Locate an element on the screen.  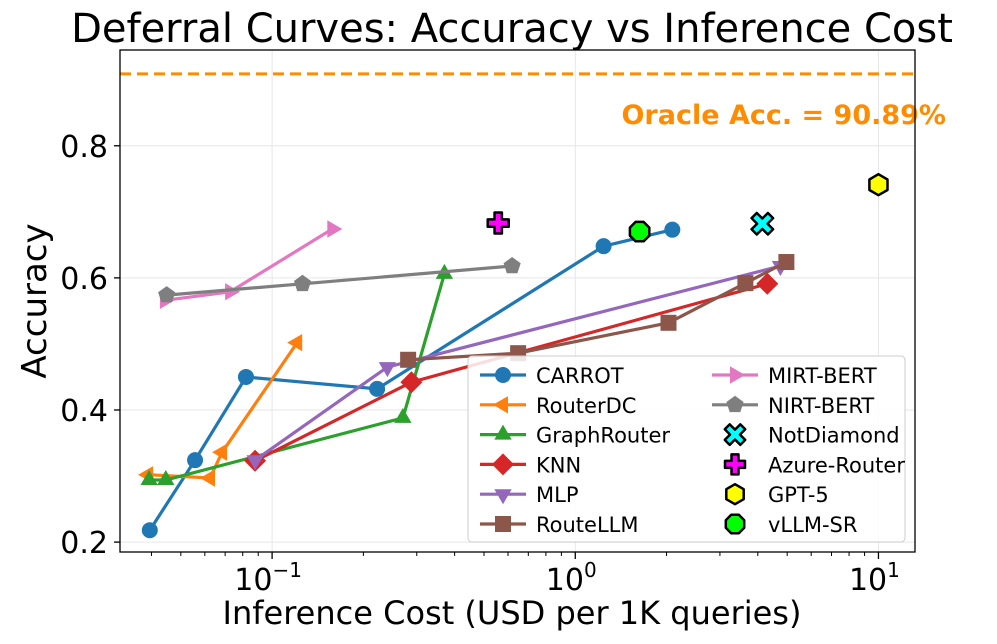
legend-item-routerdc: RouterDC is located at coordinates (558, 406).